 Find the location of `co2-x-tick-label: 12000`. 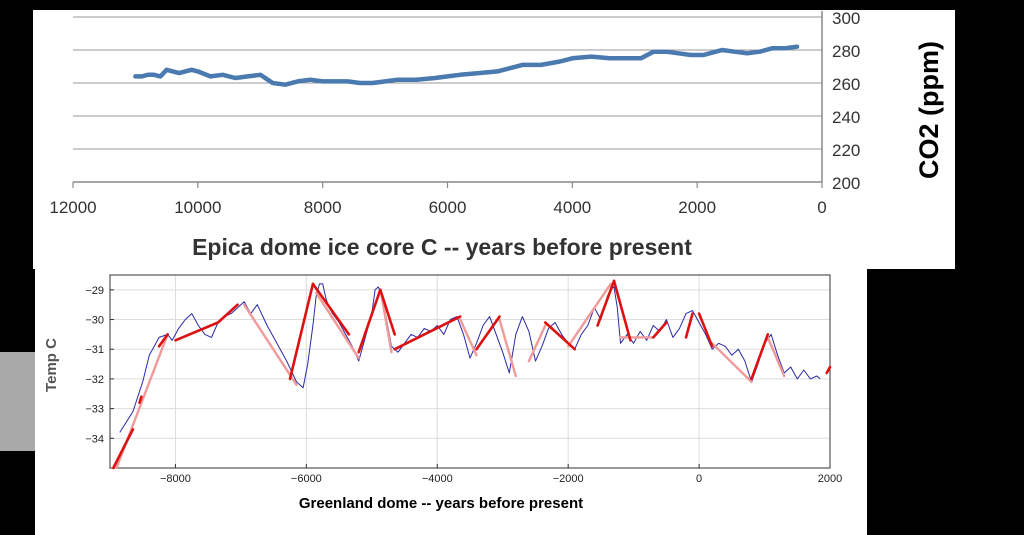

co2-x-tick-label: 12000 is located at coordinates (72, 207).